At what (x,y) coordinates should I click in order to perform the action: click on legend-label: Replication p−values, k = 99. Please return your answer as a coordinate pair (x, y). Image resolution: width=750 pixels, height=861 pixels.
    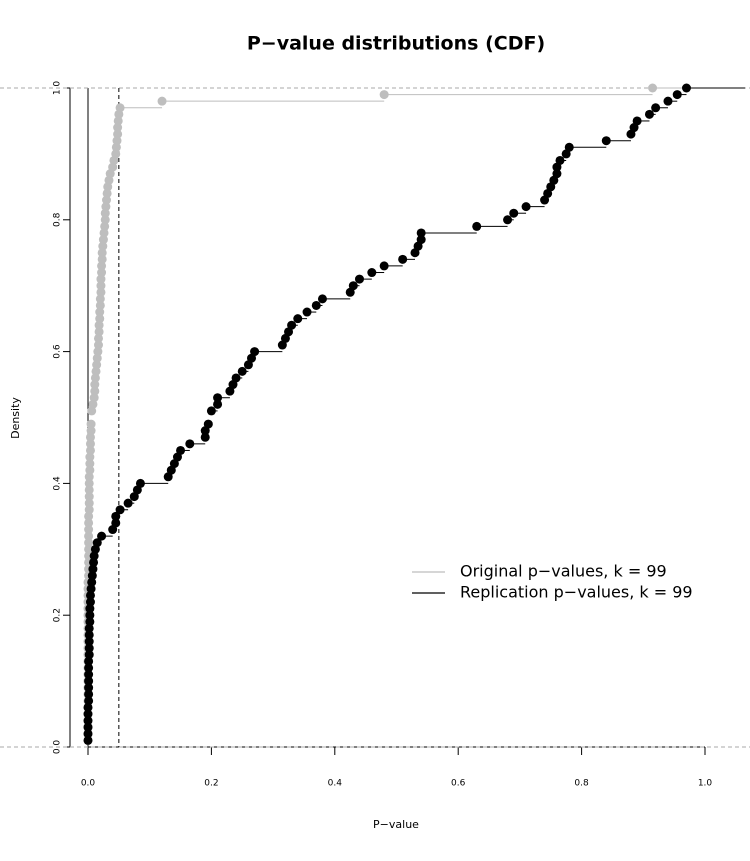
    Looking at the image, I should click on (576, 592).